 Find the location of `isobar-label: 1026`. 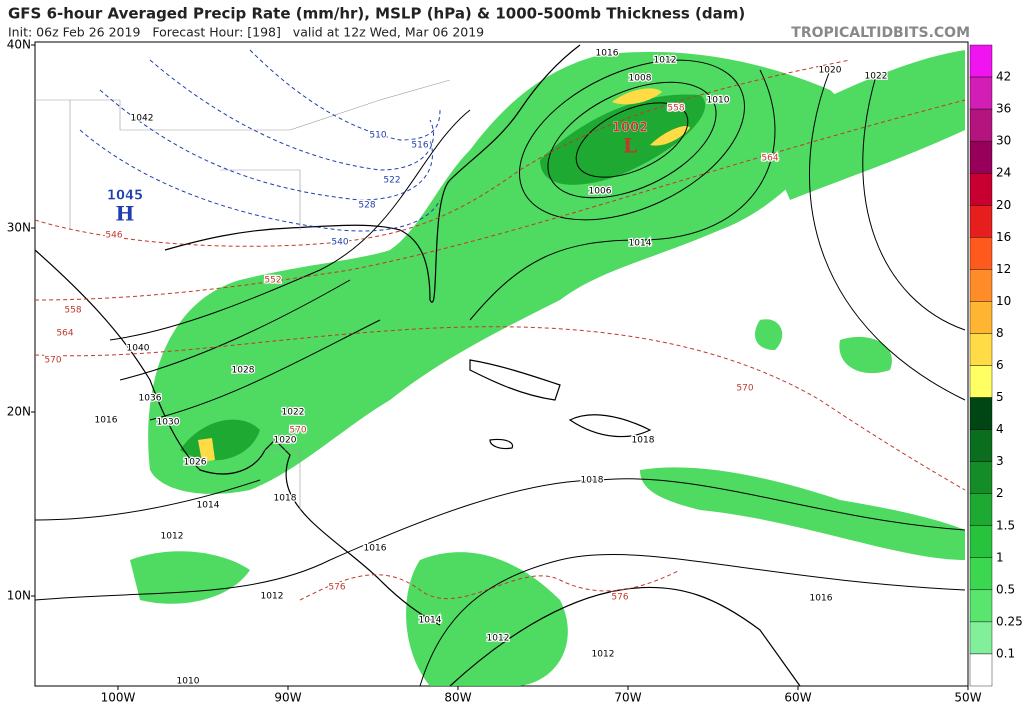

isobar-label: 1026 is located at coordinates (195, 463).